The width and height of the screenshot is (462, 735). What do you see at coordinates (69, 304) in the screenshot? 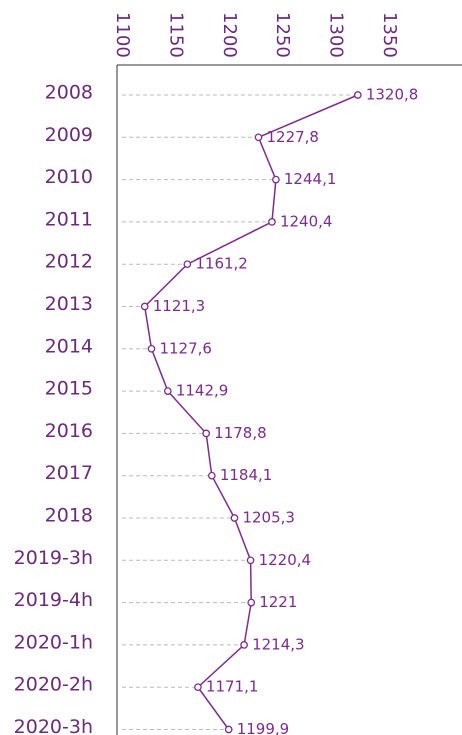
I see `y-tick-label: 2013` at bounding box center [69, 304].